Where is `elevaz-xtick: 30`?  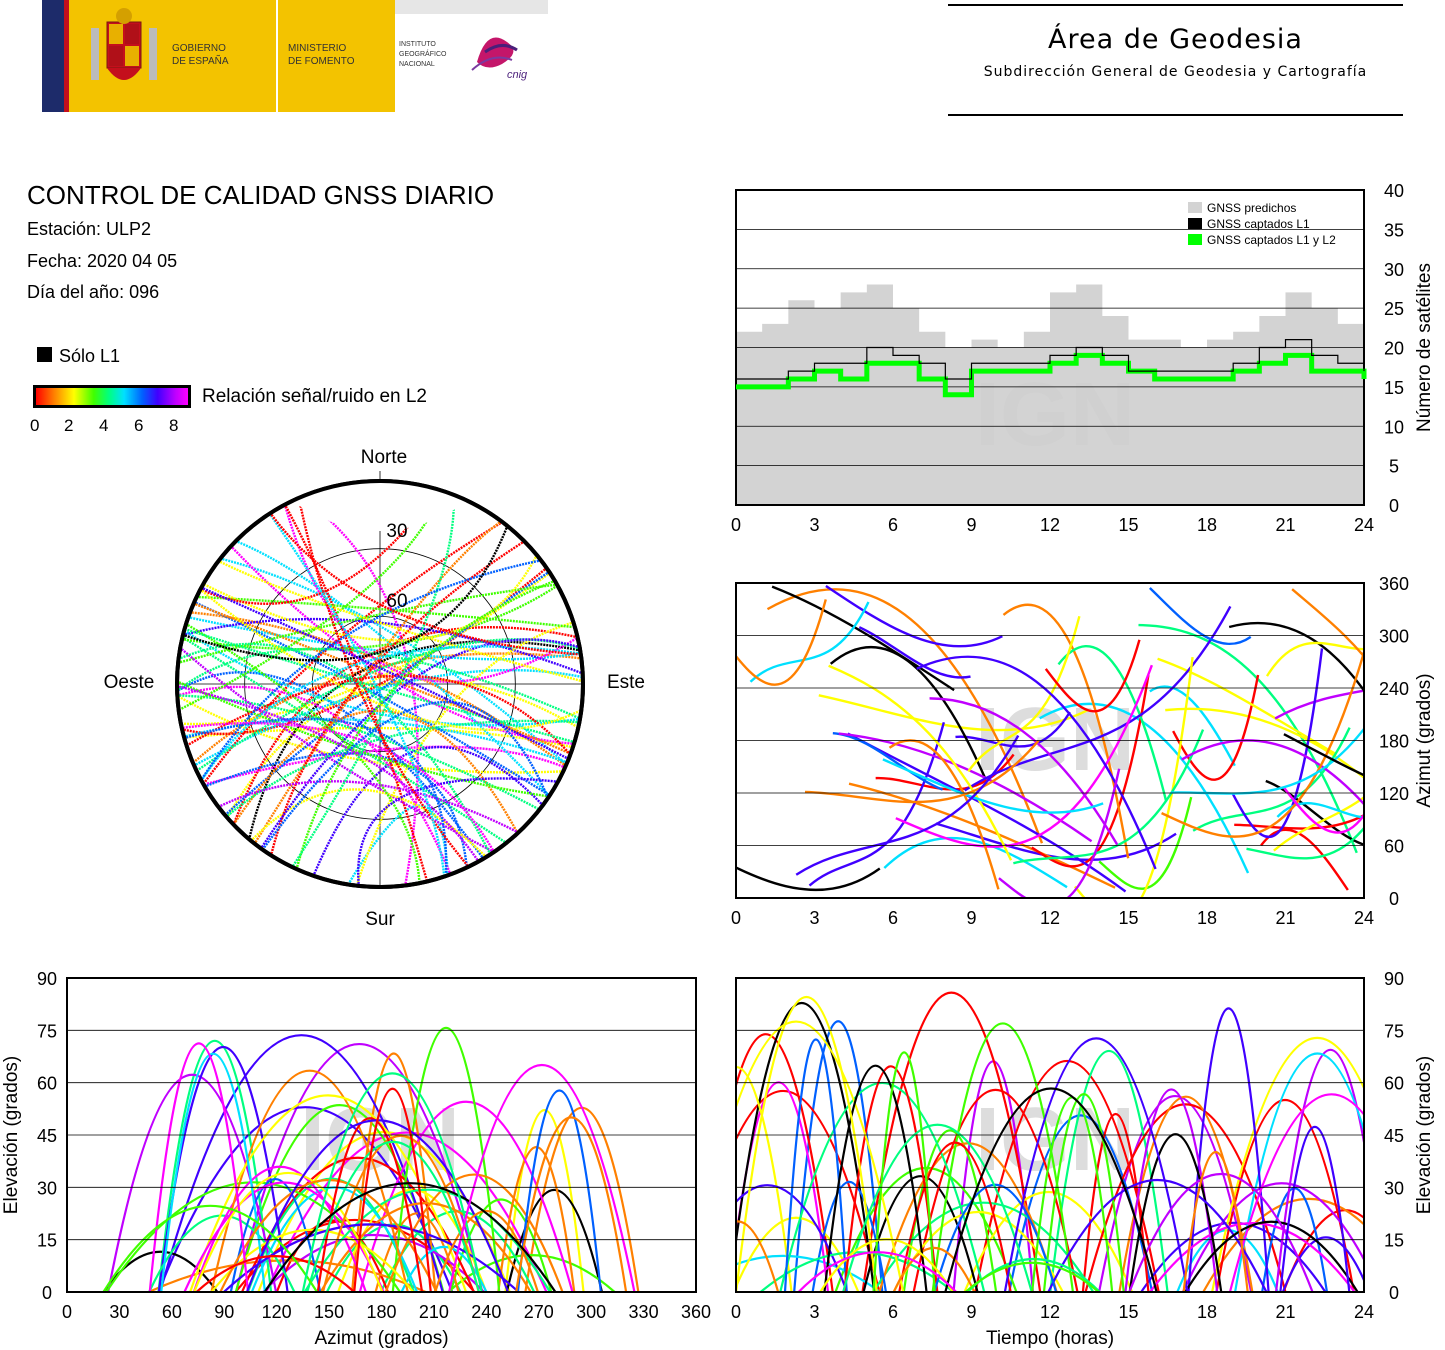
elevaz-xtick: 30 is located at coordinates (119, 1312).